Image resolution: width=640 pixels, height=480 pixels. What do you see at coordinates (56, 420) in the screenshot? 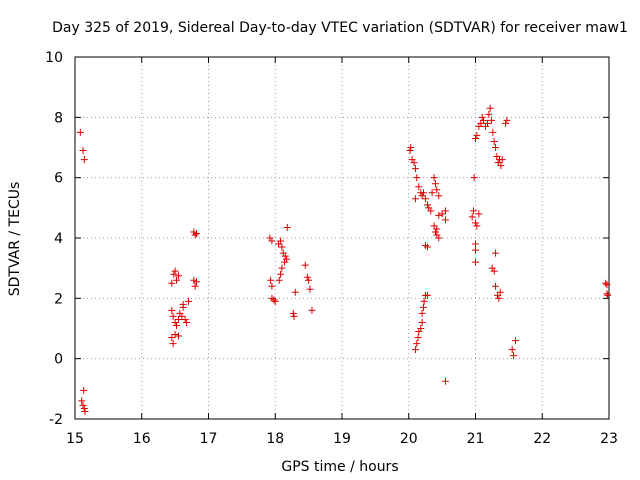
I see `y-tick-label: -2` at bounding box center [56, 420].